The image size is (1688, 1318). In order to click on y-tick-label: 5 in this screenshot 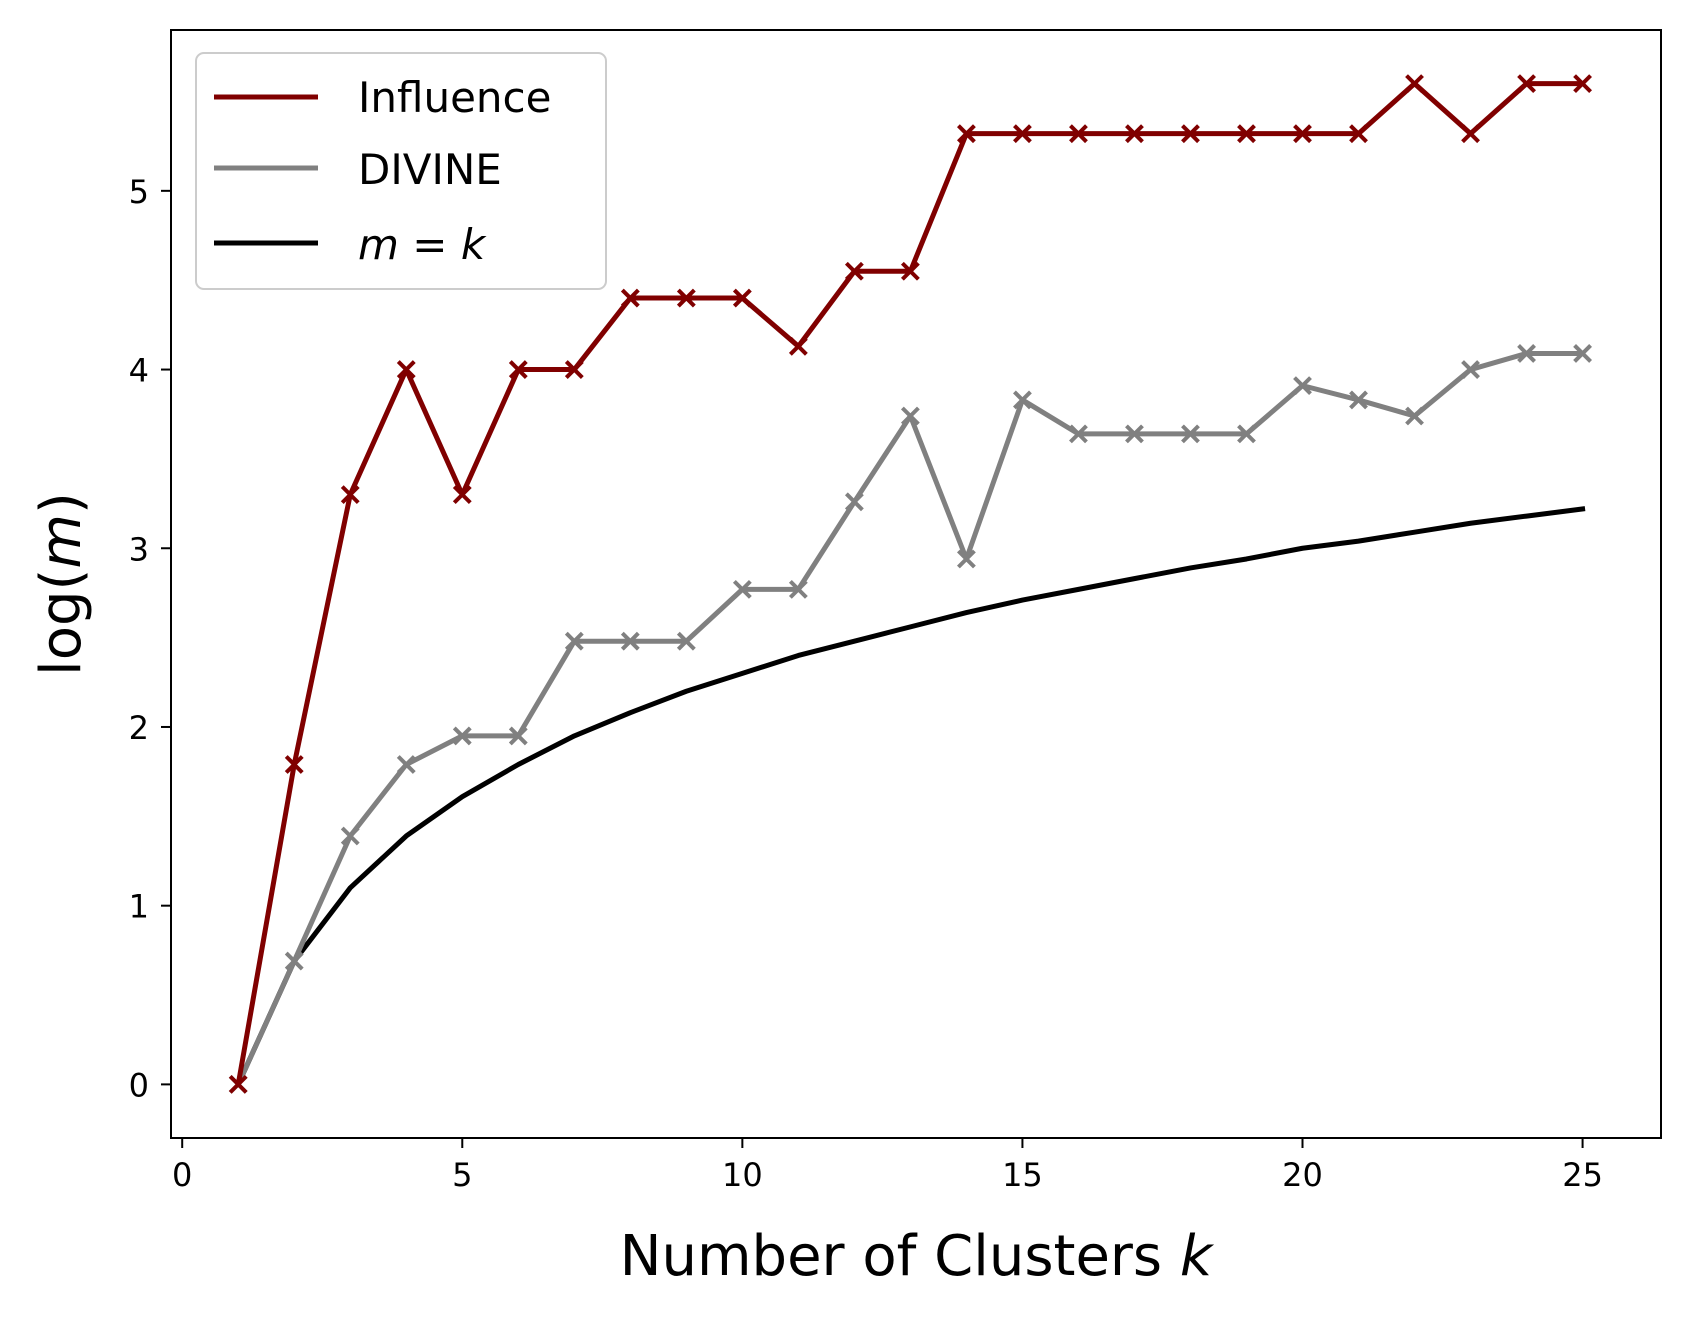, I will do `click(139, 192)`.